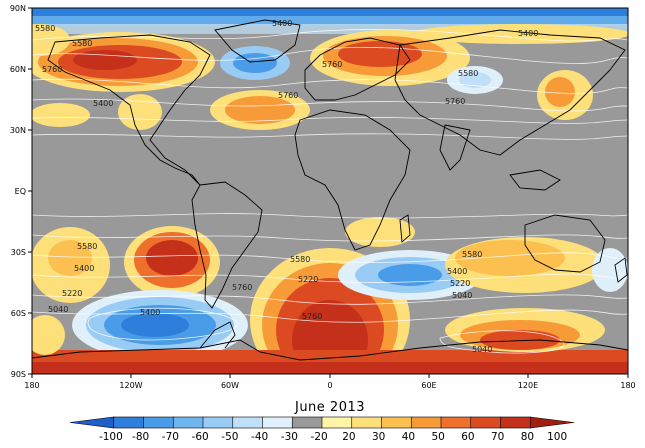  I want to click on colorbar-label: -40, so click(259, 437).